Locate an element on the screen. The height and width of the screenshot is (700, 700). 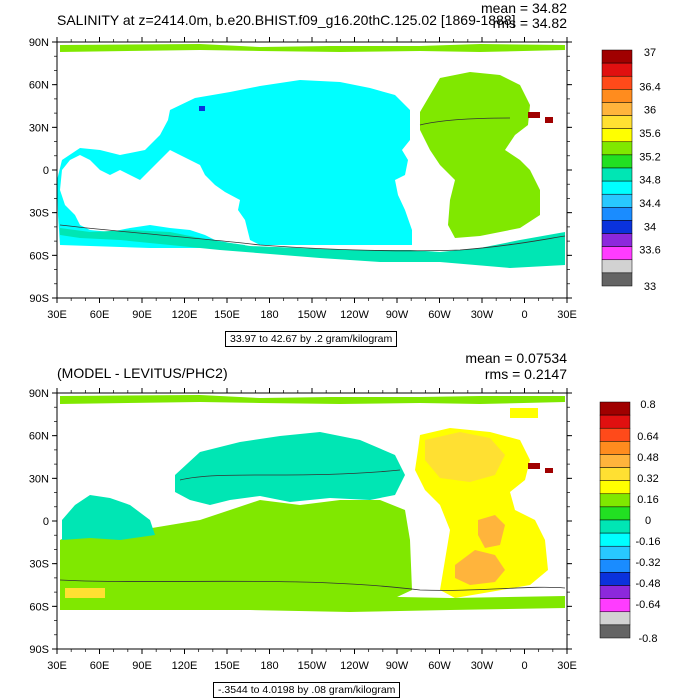
colorbar-label: -0.16 is located at coordinates (647, 542).